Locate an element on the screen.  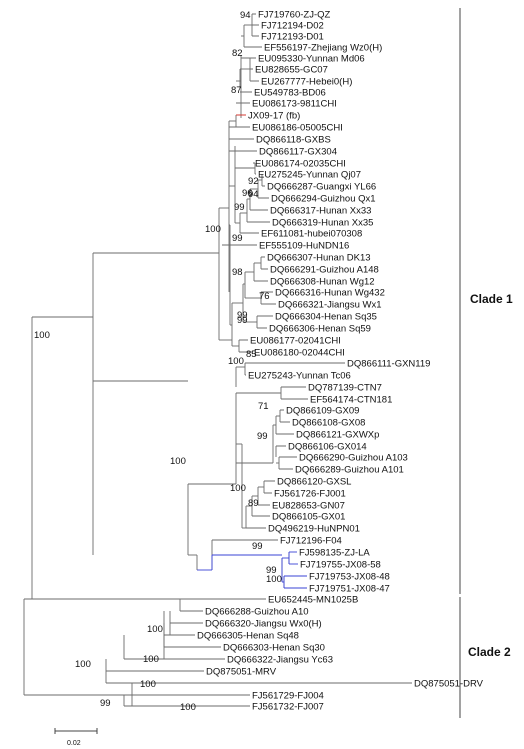
taxon-label: DQ866108-GX08 is located at coordinates (328, 423).